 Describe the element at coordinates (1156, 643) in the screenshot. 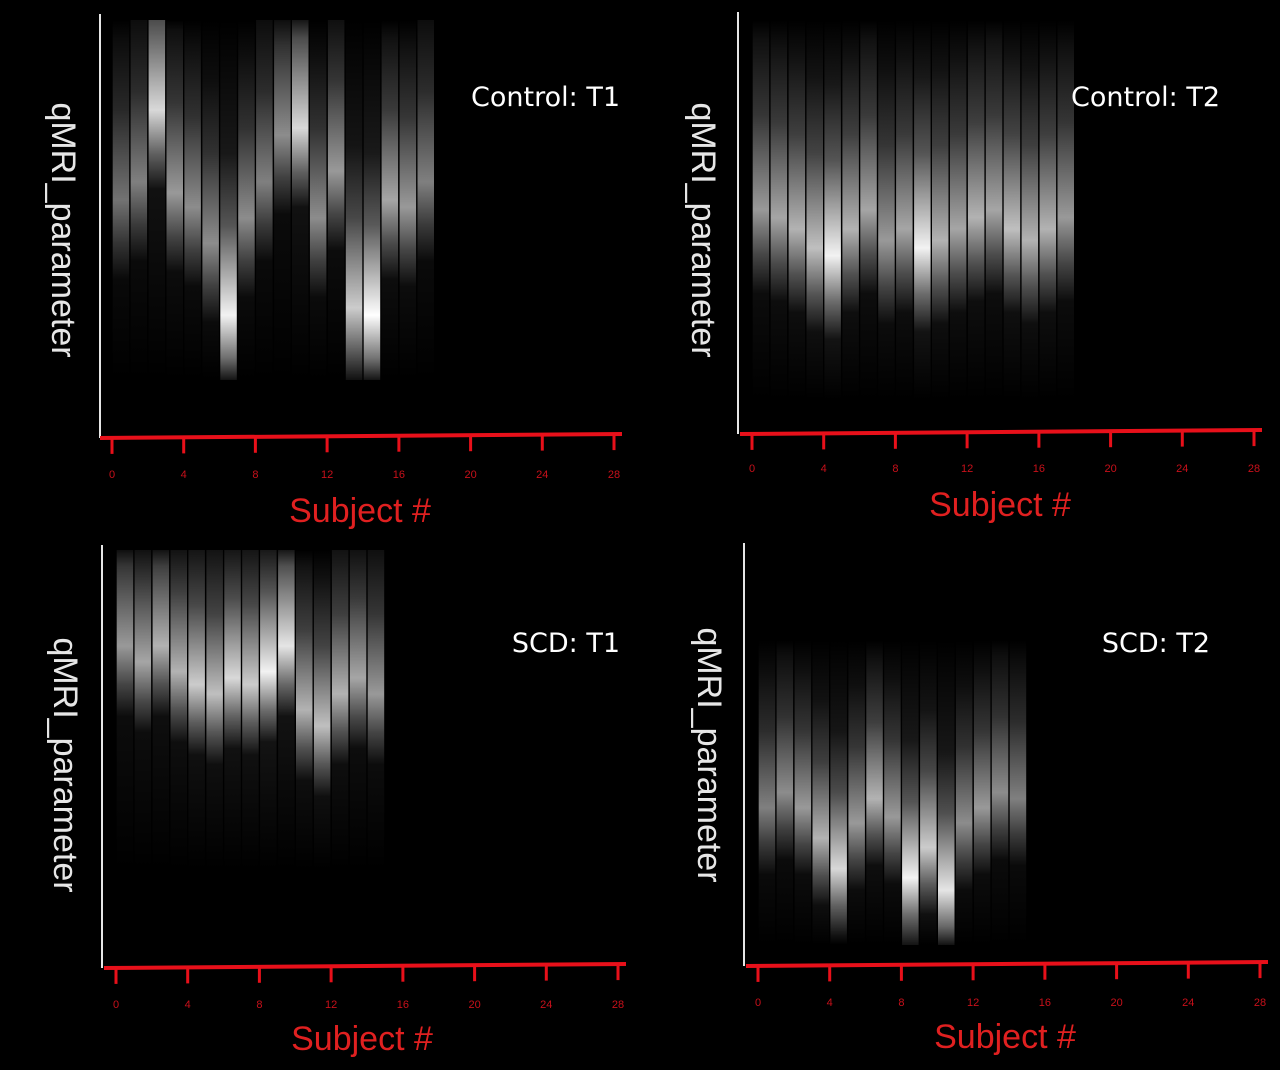

I see `panel-title: SCD: T2` at that location.